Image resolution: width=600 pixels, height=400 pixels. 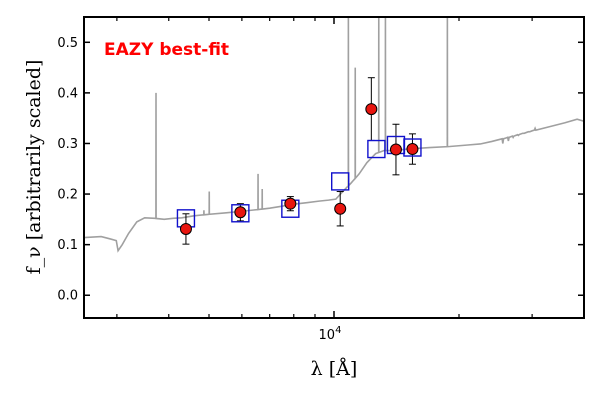 I want to click on x-axis-label: λ [Å], so click(x=334, y=369).